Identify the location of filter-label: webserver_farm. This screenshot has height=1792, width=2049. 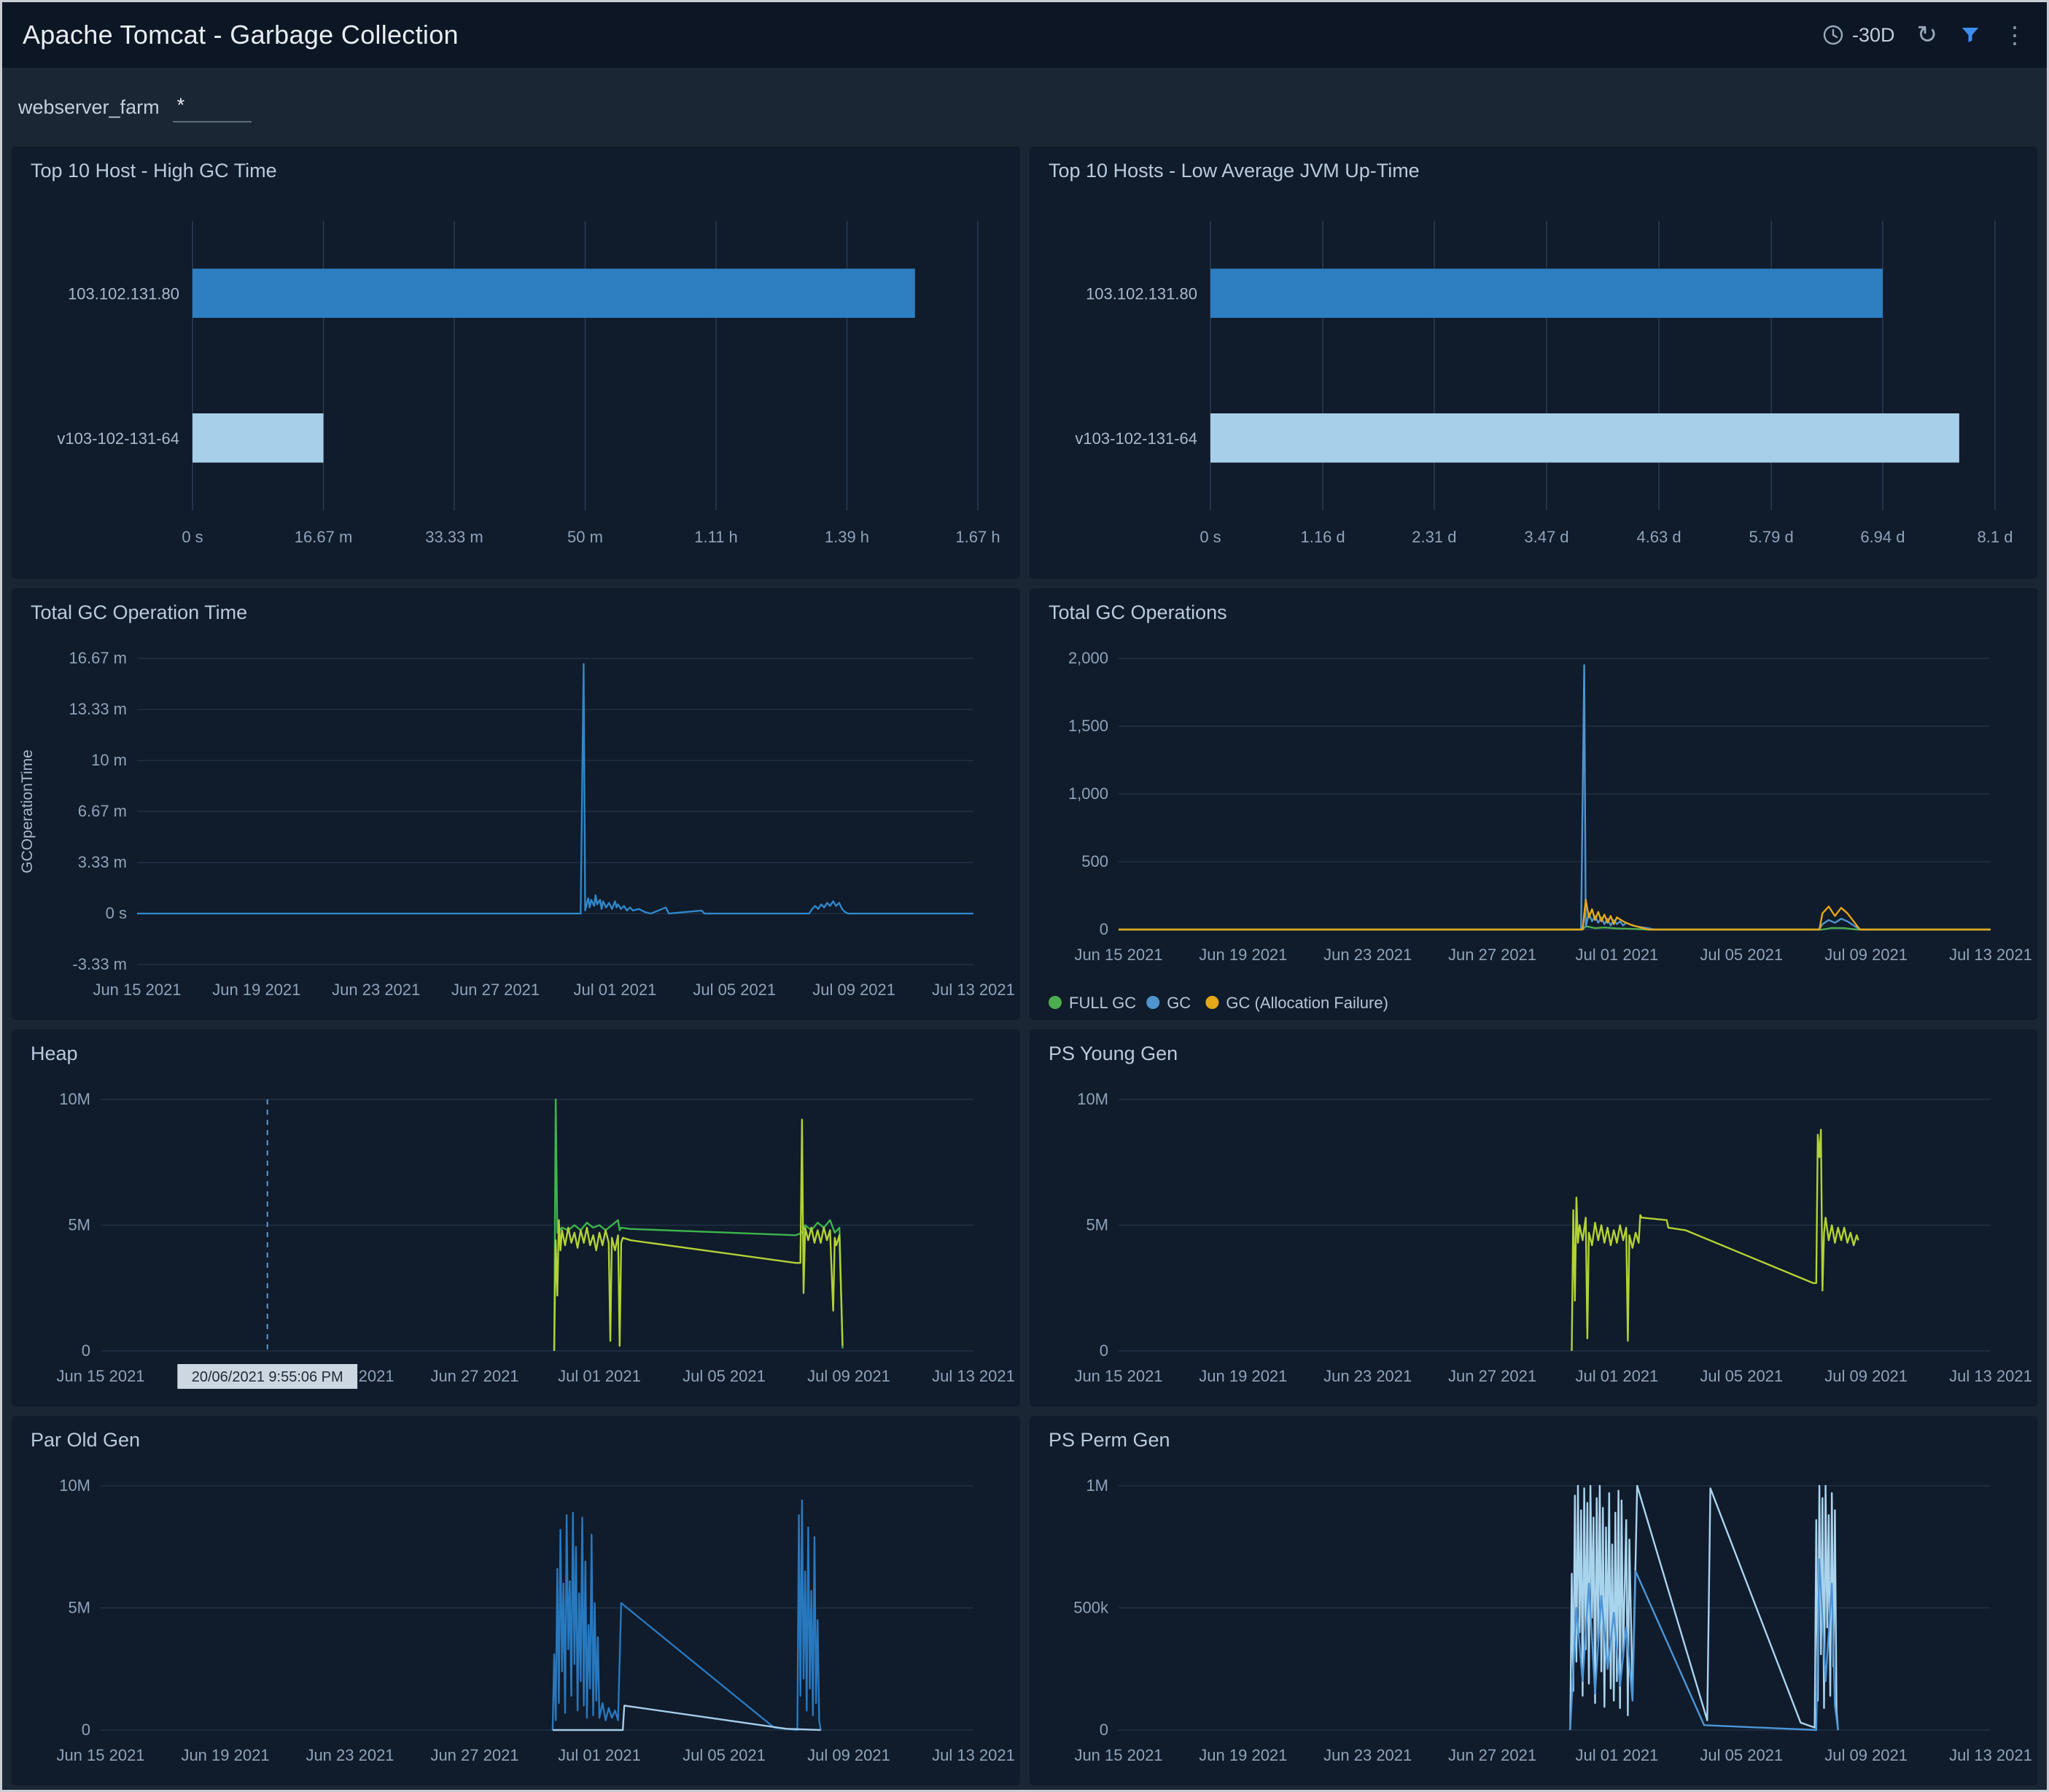
(89, 107).